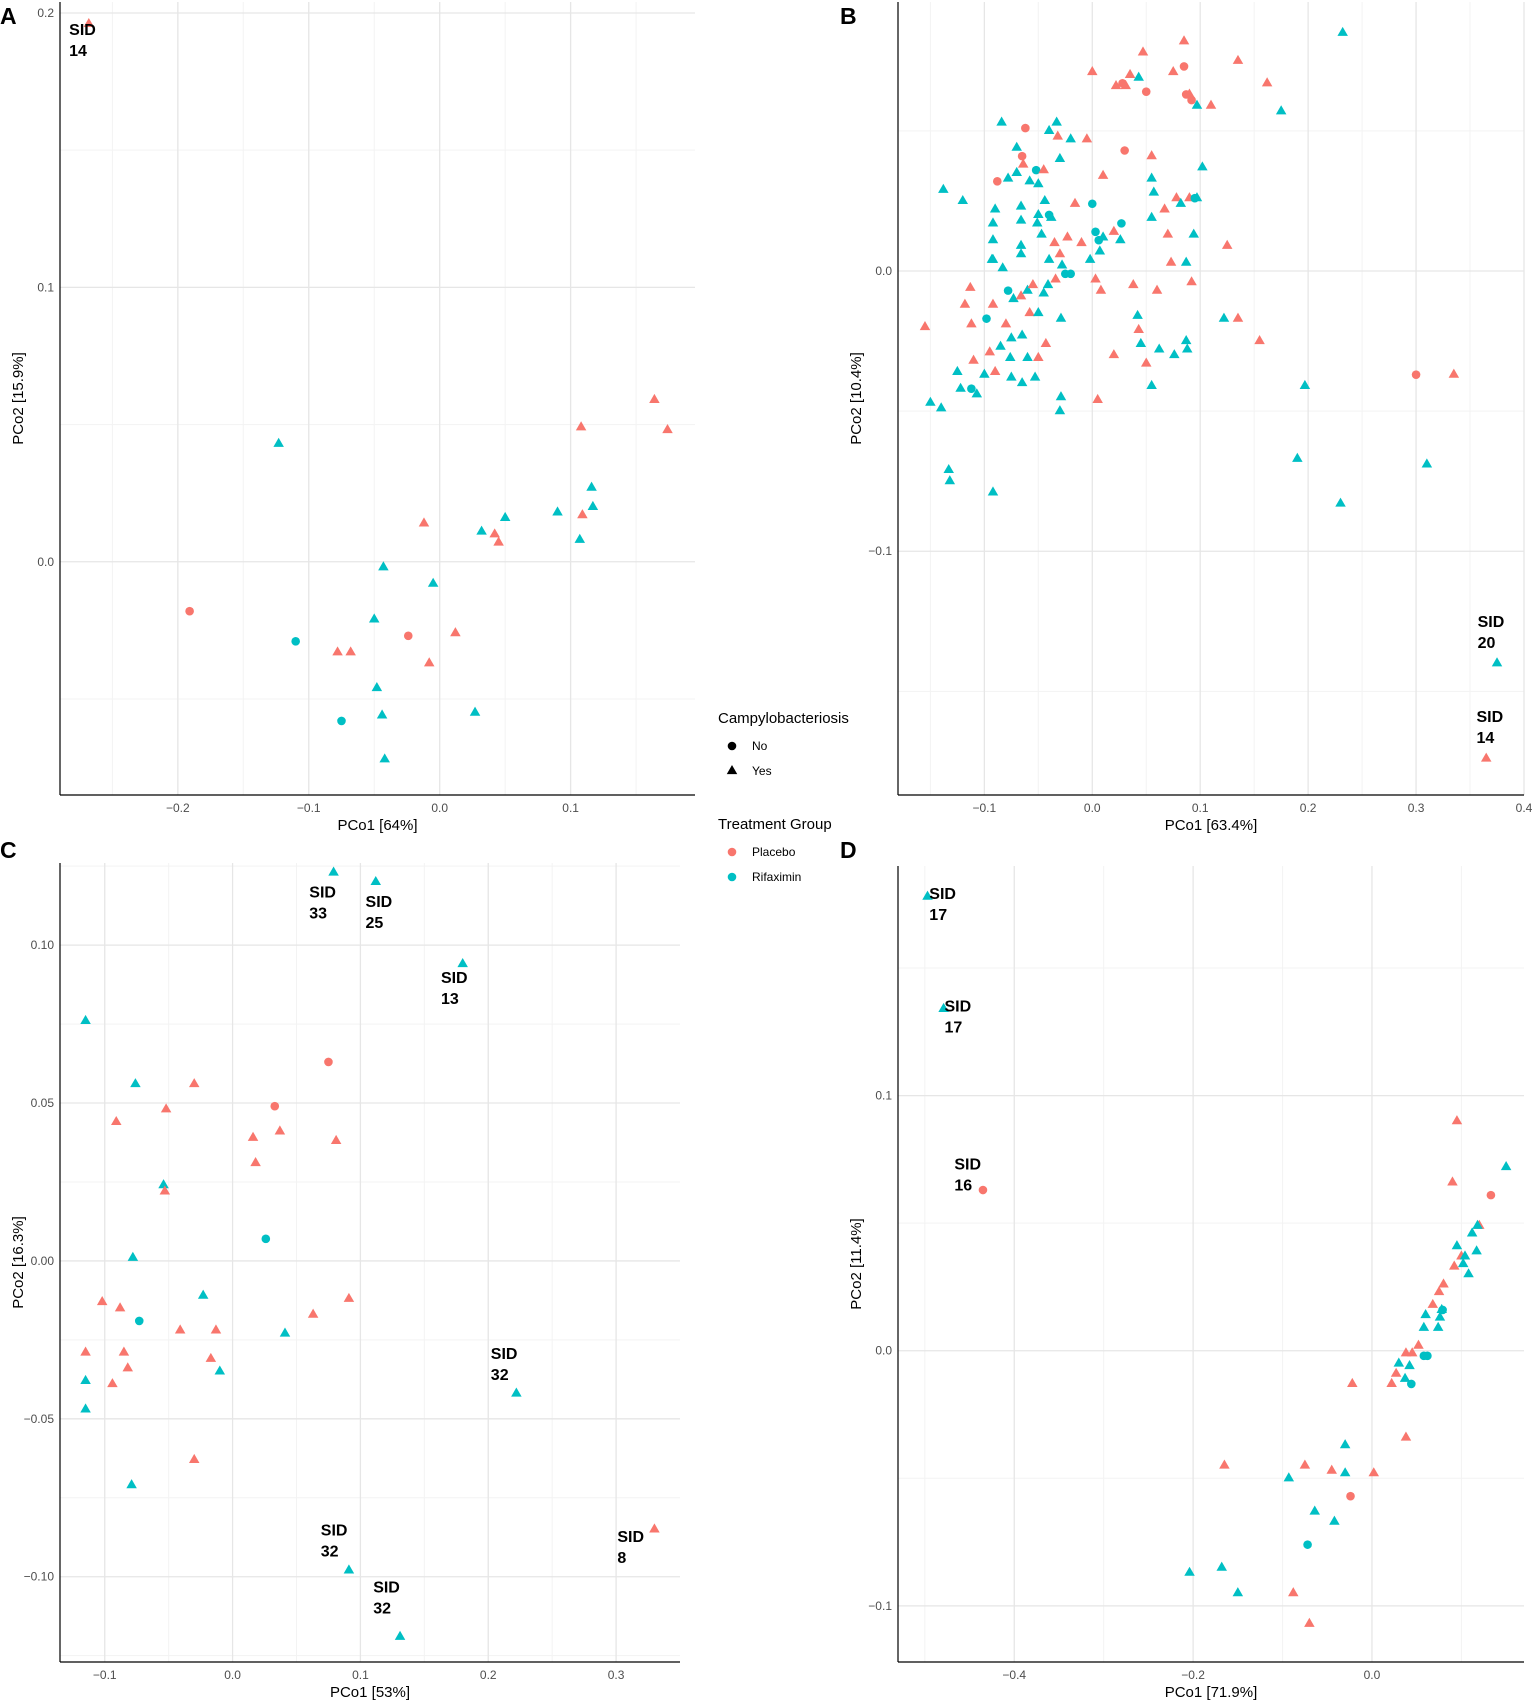  Describe the element at coordinates (732, 746) in the screenshot. I see `legend-shape-key` at that location.